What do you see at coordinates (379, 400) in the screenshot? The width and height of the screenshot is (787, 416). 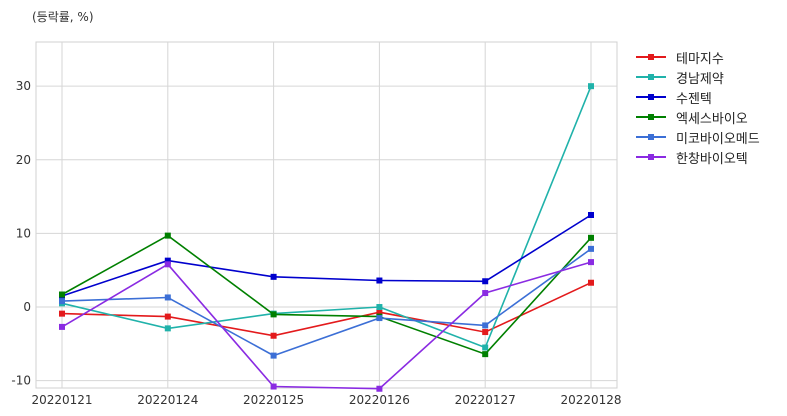 I see `x-tick-label: 20220126` at bounding box center [379, 400].